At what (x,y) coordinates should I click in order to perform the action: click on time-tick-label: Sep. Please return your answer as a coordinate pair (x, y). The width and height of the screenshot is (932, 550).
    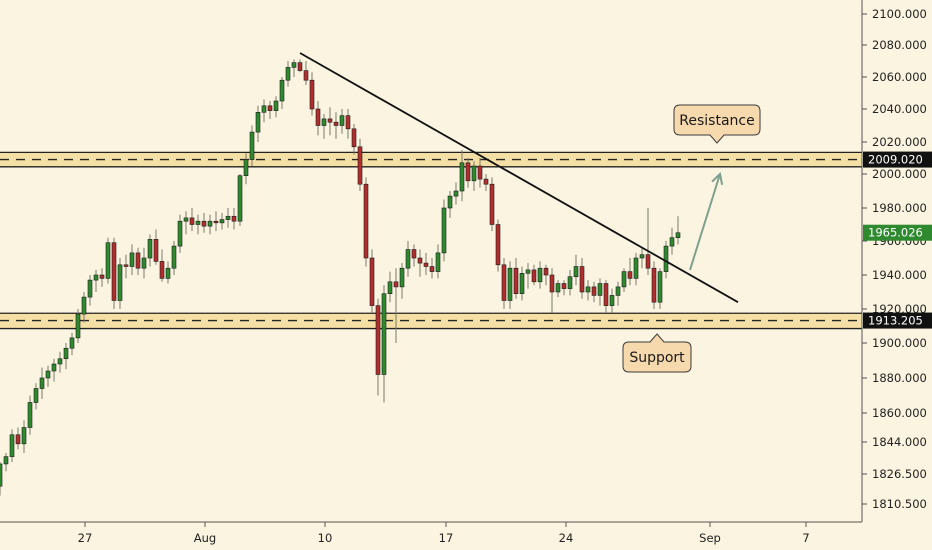
    Looking at the image, I should click on (710, 538).